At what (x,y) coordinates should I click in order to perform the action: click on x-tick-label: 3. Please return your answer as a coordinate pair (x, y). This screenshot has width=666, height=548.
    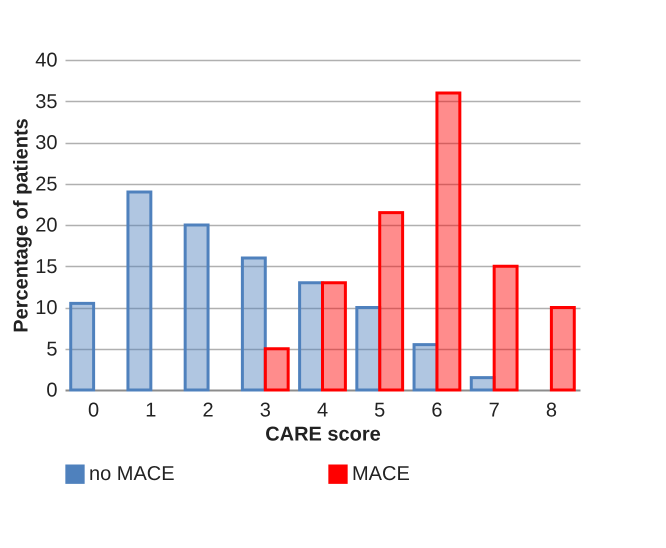
    Looking at the image, I should click on (265, 411).